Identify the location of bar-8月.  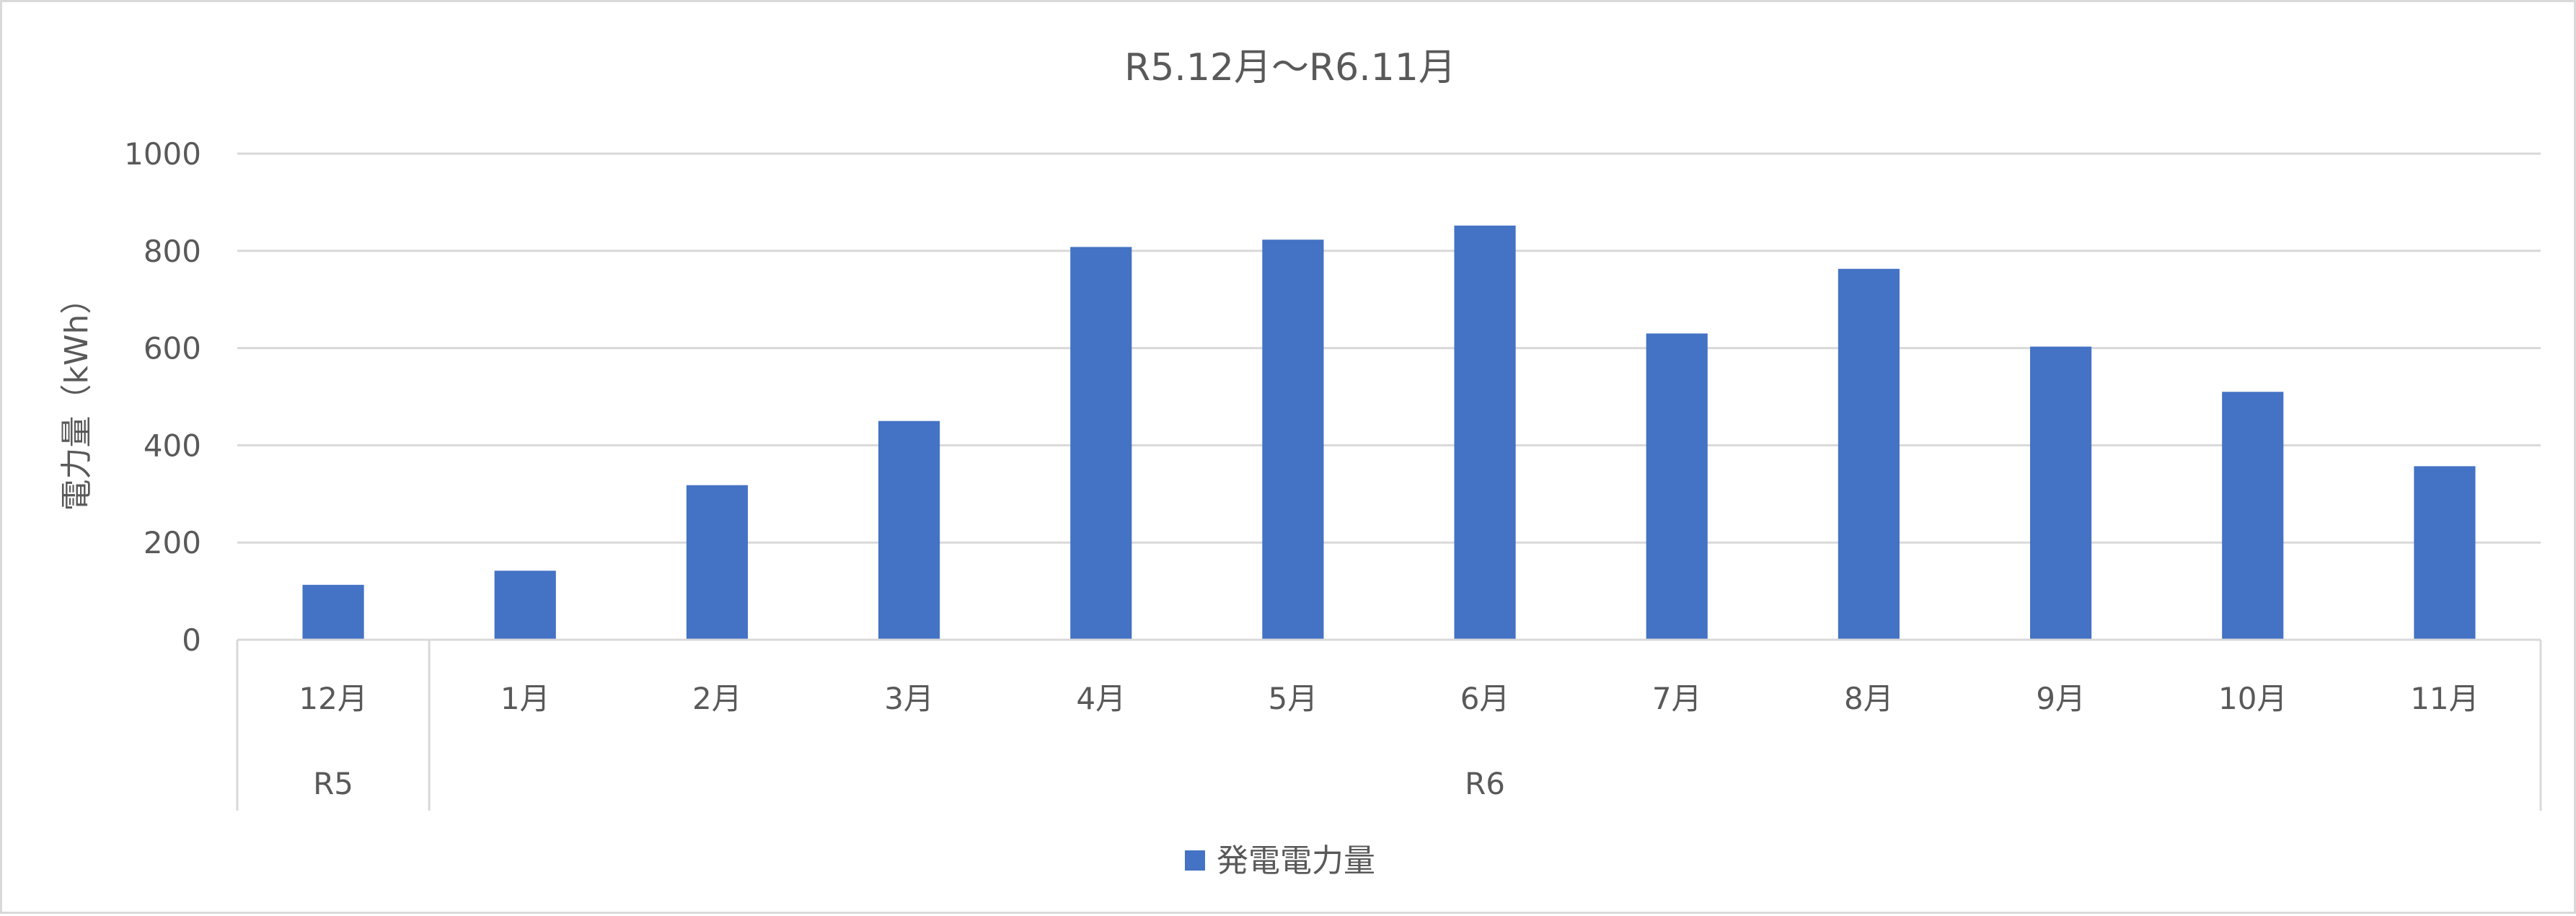
(1869, 454).